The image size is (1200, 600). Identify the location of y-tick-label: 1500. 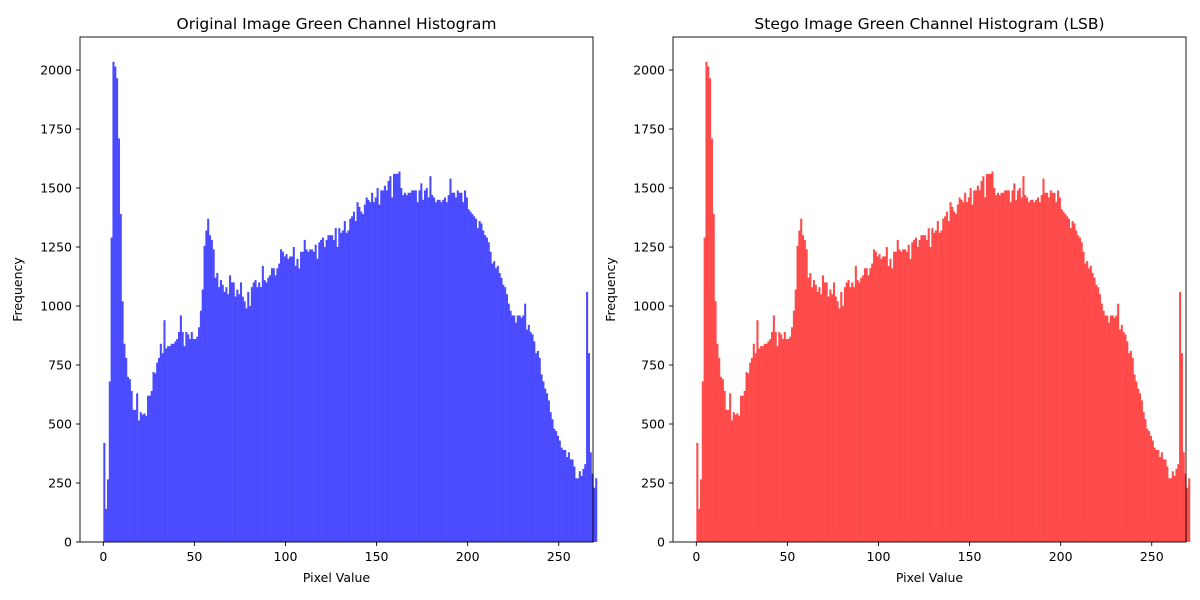
(649, 188).